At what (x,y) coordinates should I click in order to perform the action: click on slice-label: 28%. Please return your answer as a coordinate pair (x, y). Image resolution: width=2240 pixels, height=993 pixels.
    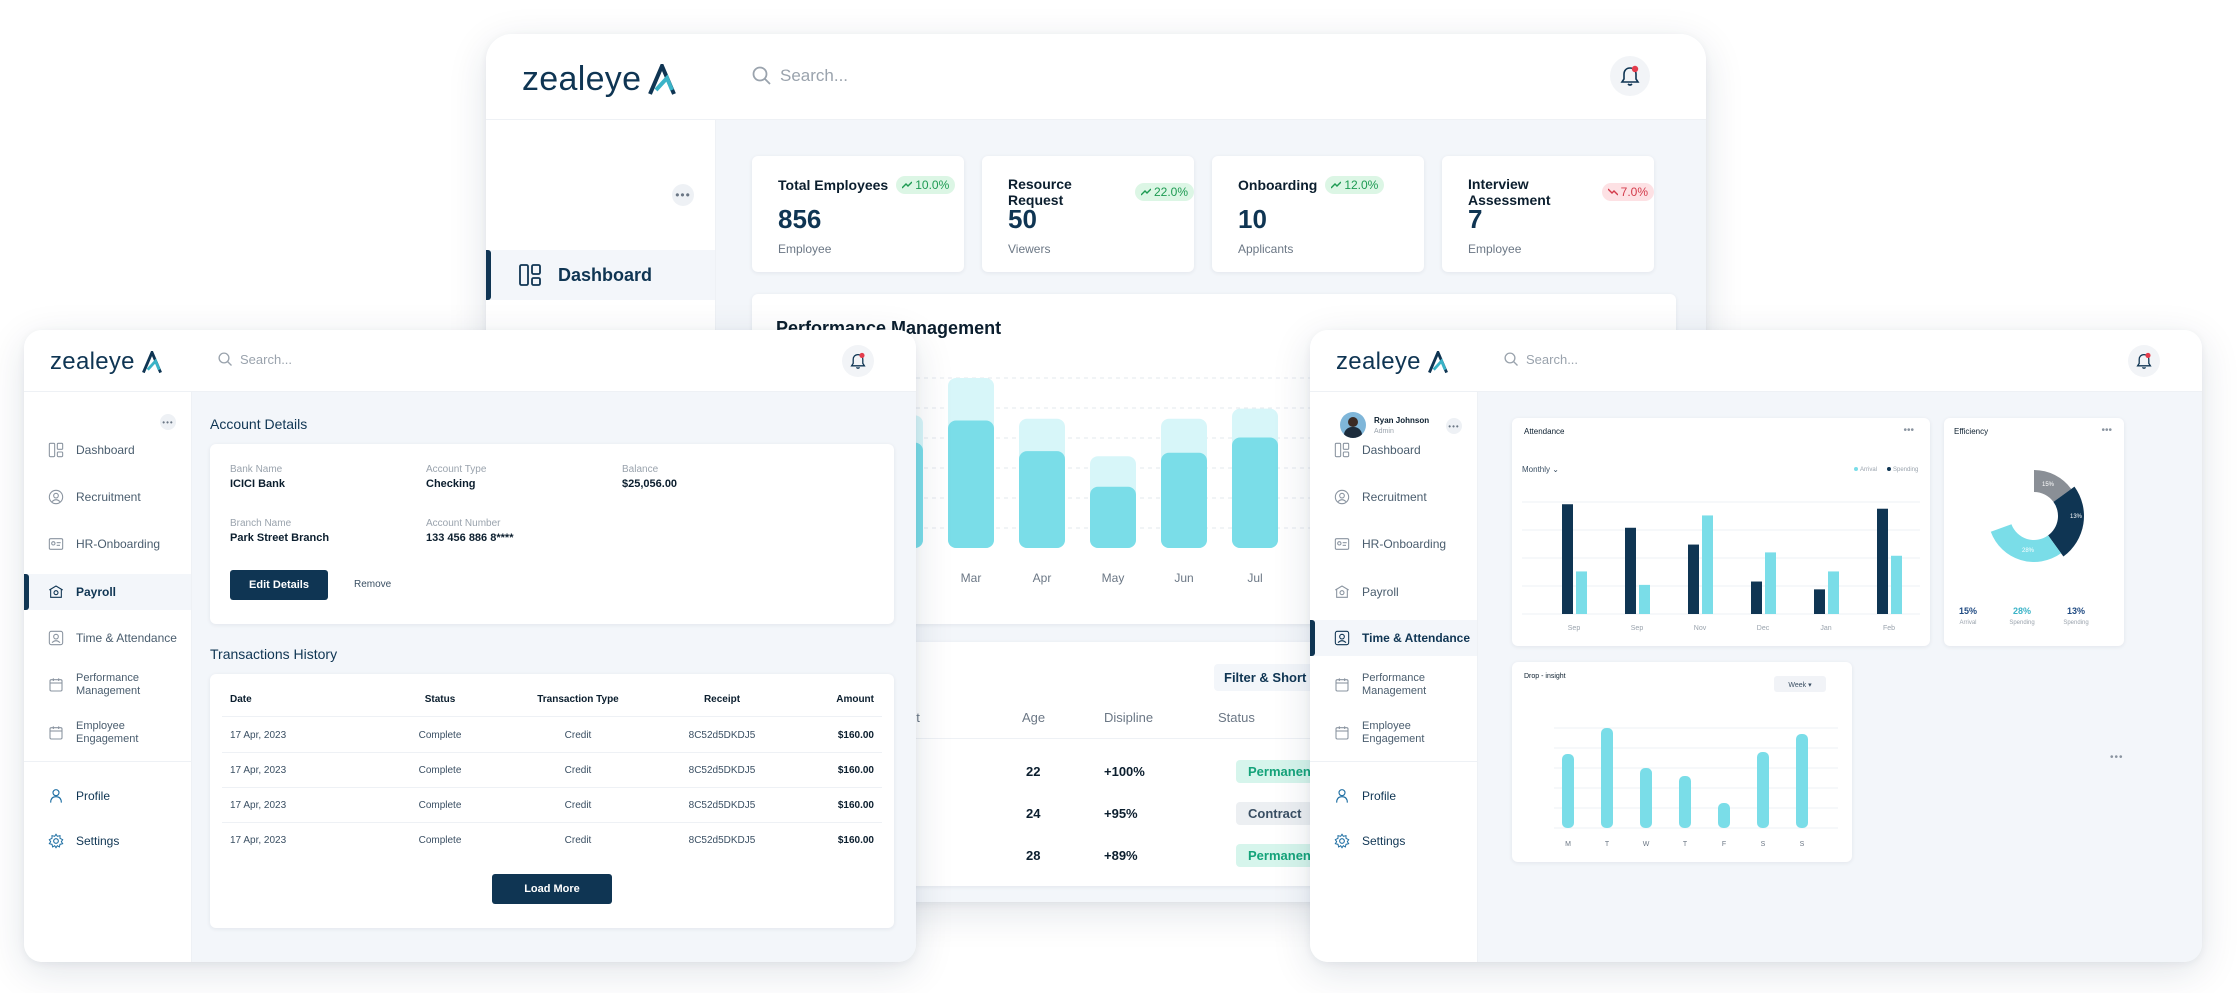
    Looking at the image, I should click on (2028, 551).